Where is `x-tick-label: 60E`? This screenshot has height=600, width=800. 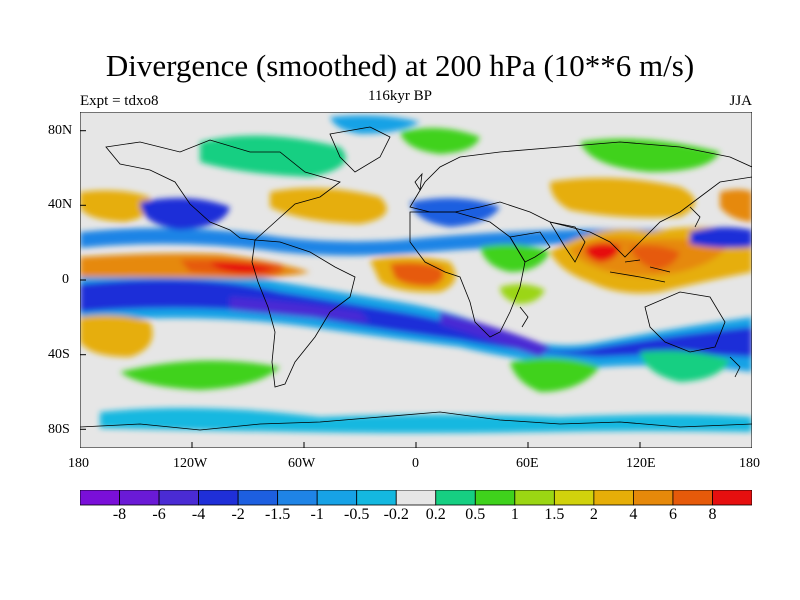 x-tick-label: 60E is located at coordinates (527, 463).